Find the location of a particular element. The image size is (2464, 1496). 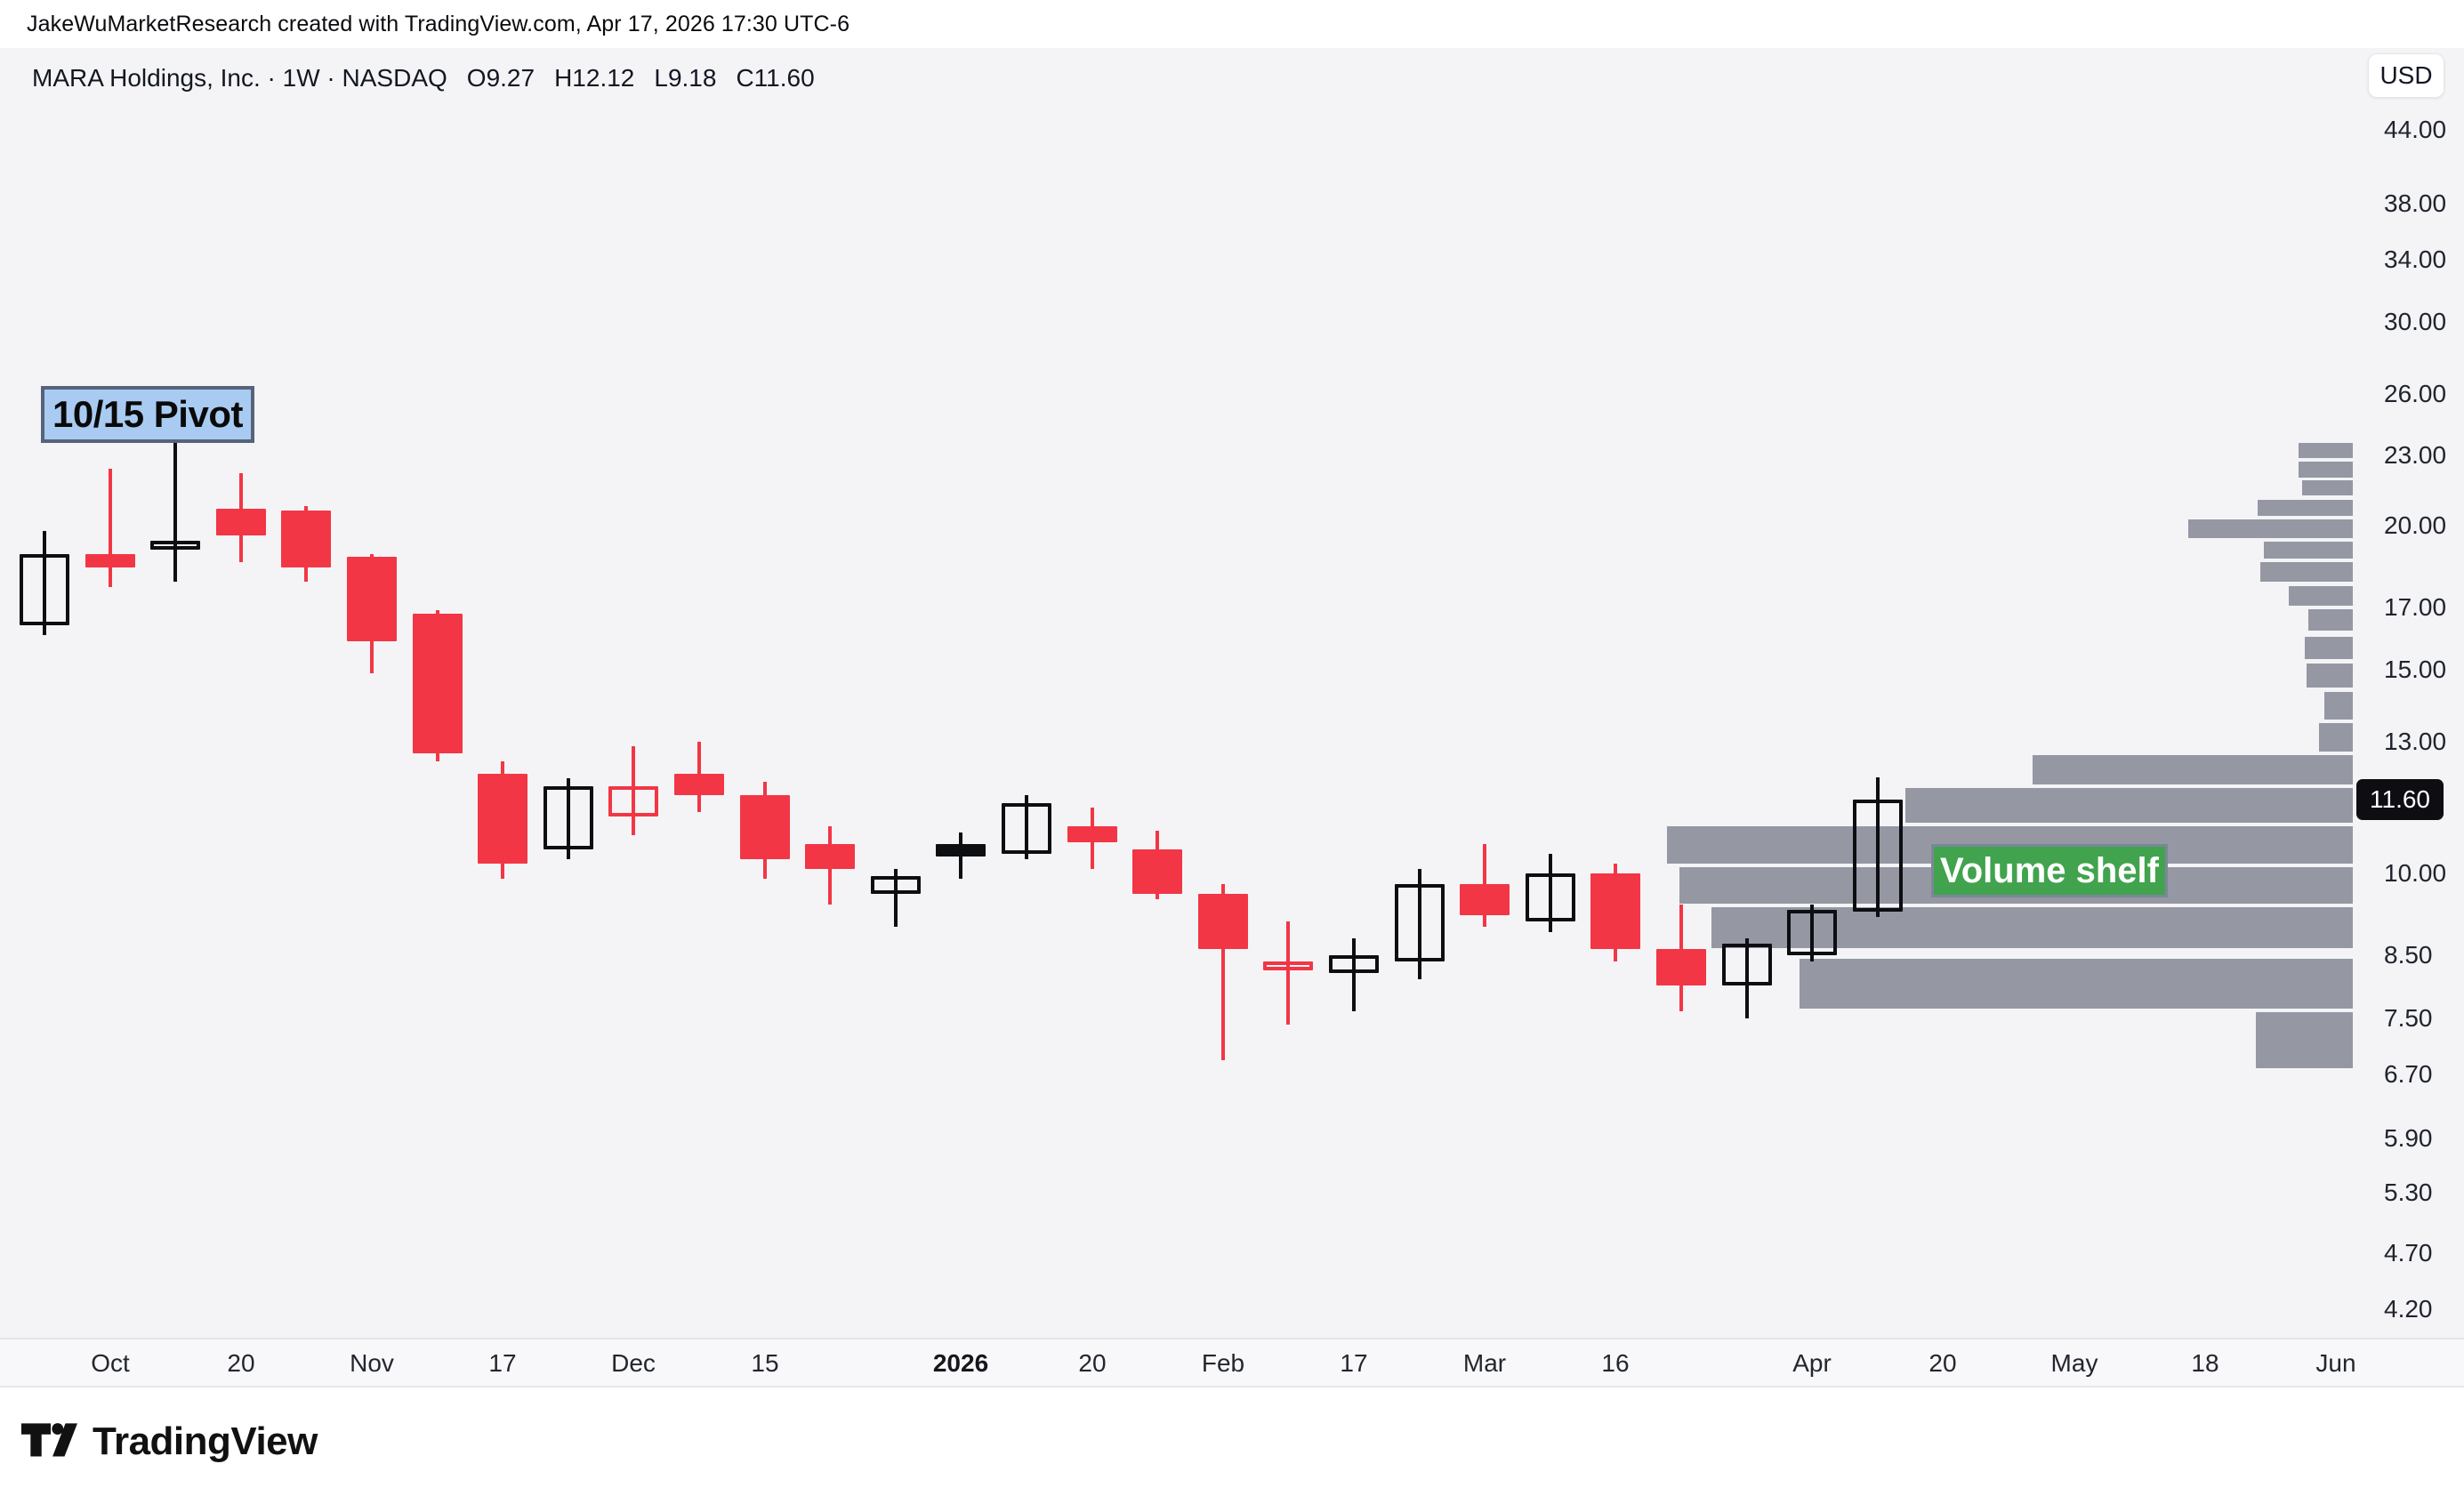

price-axis-label: 34.00 is located at coordinates (2415, 259).